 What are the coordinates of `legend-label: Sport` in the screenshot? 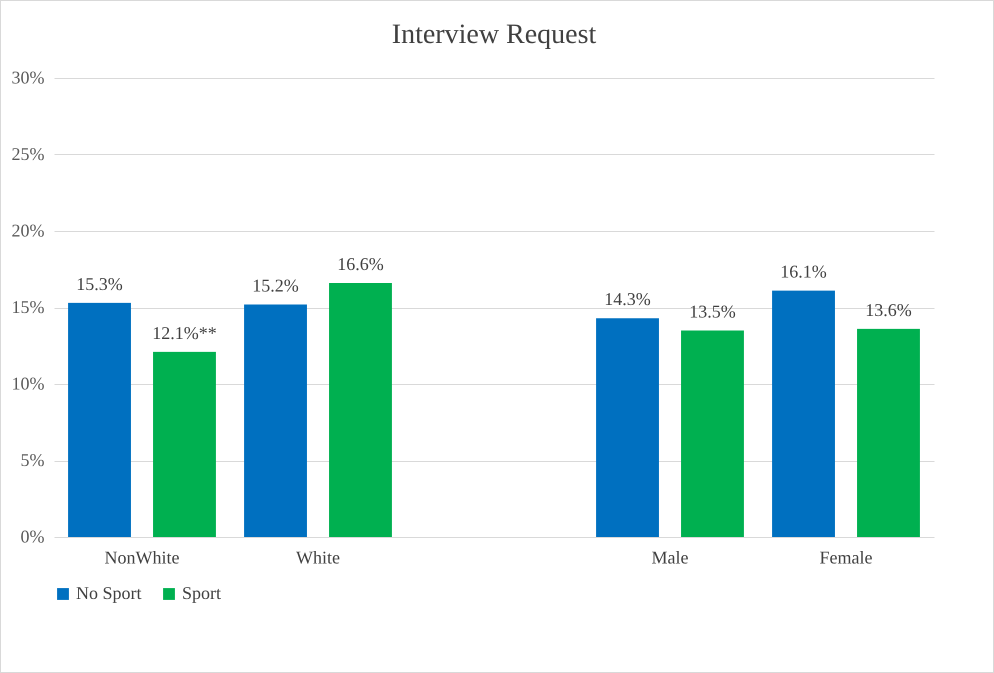 It's located at (202, 593).